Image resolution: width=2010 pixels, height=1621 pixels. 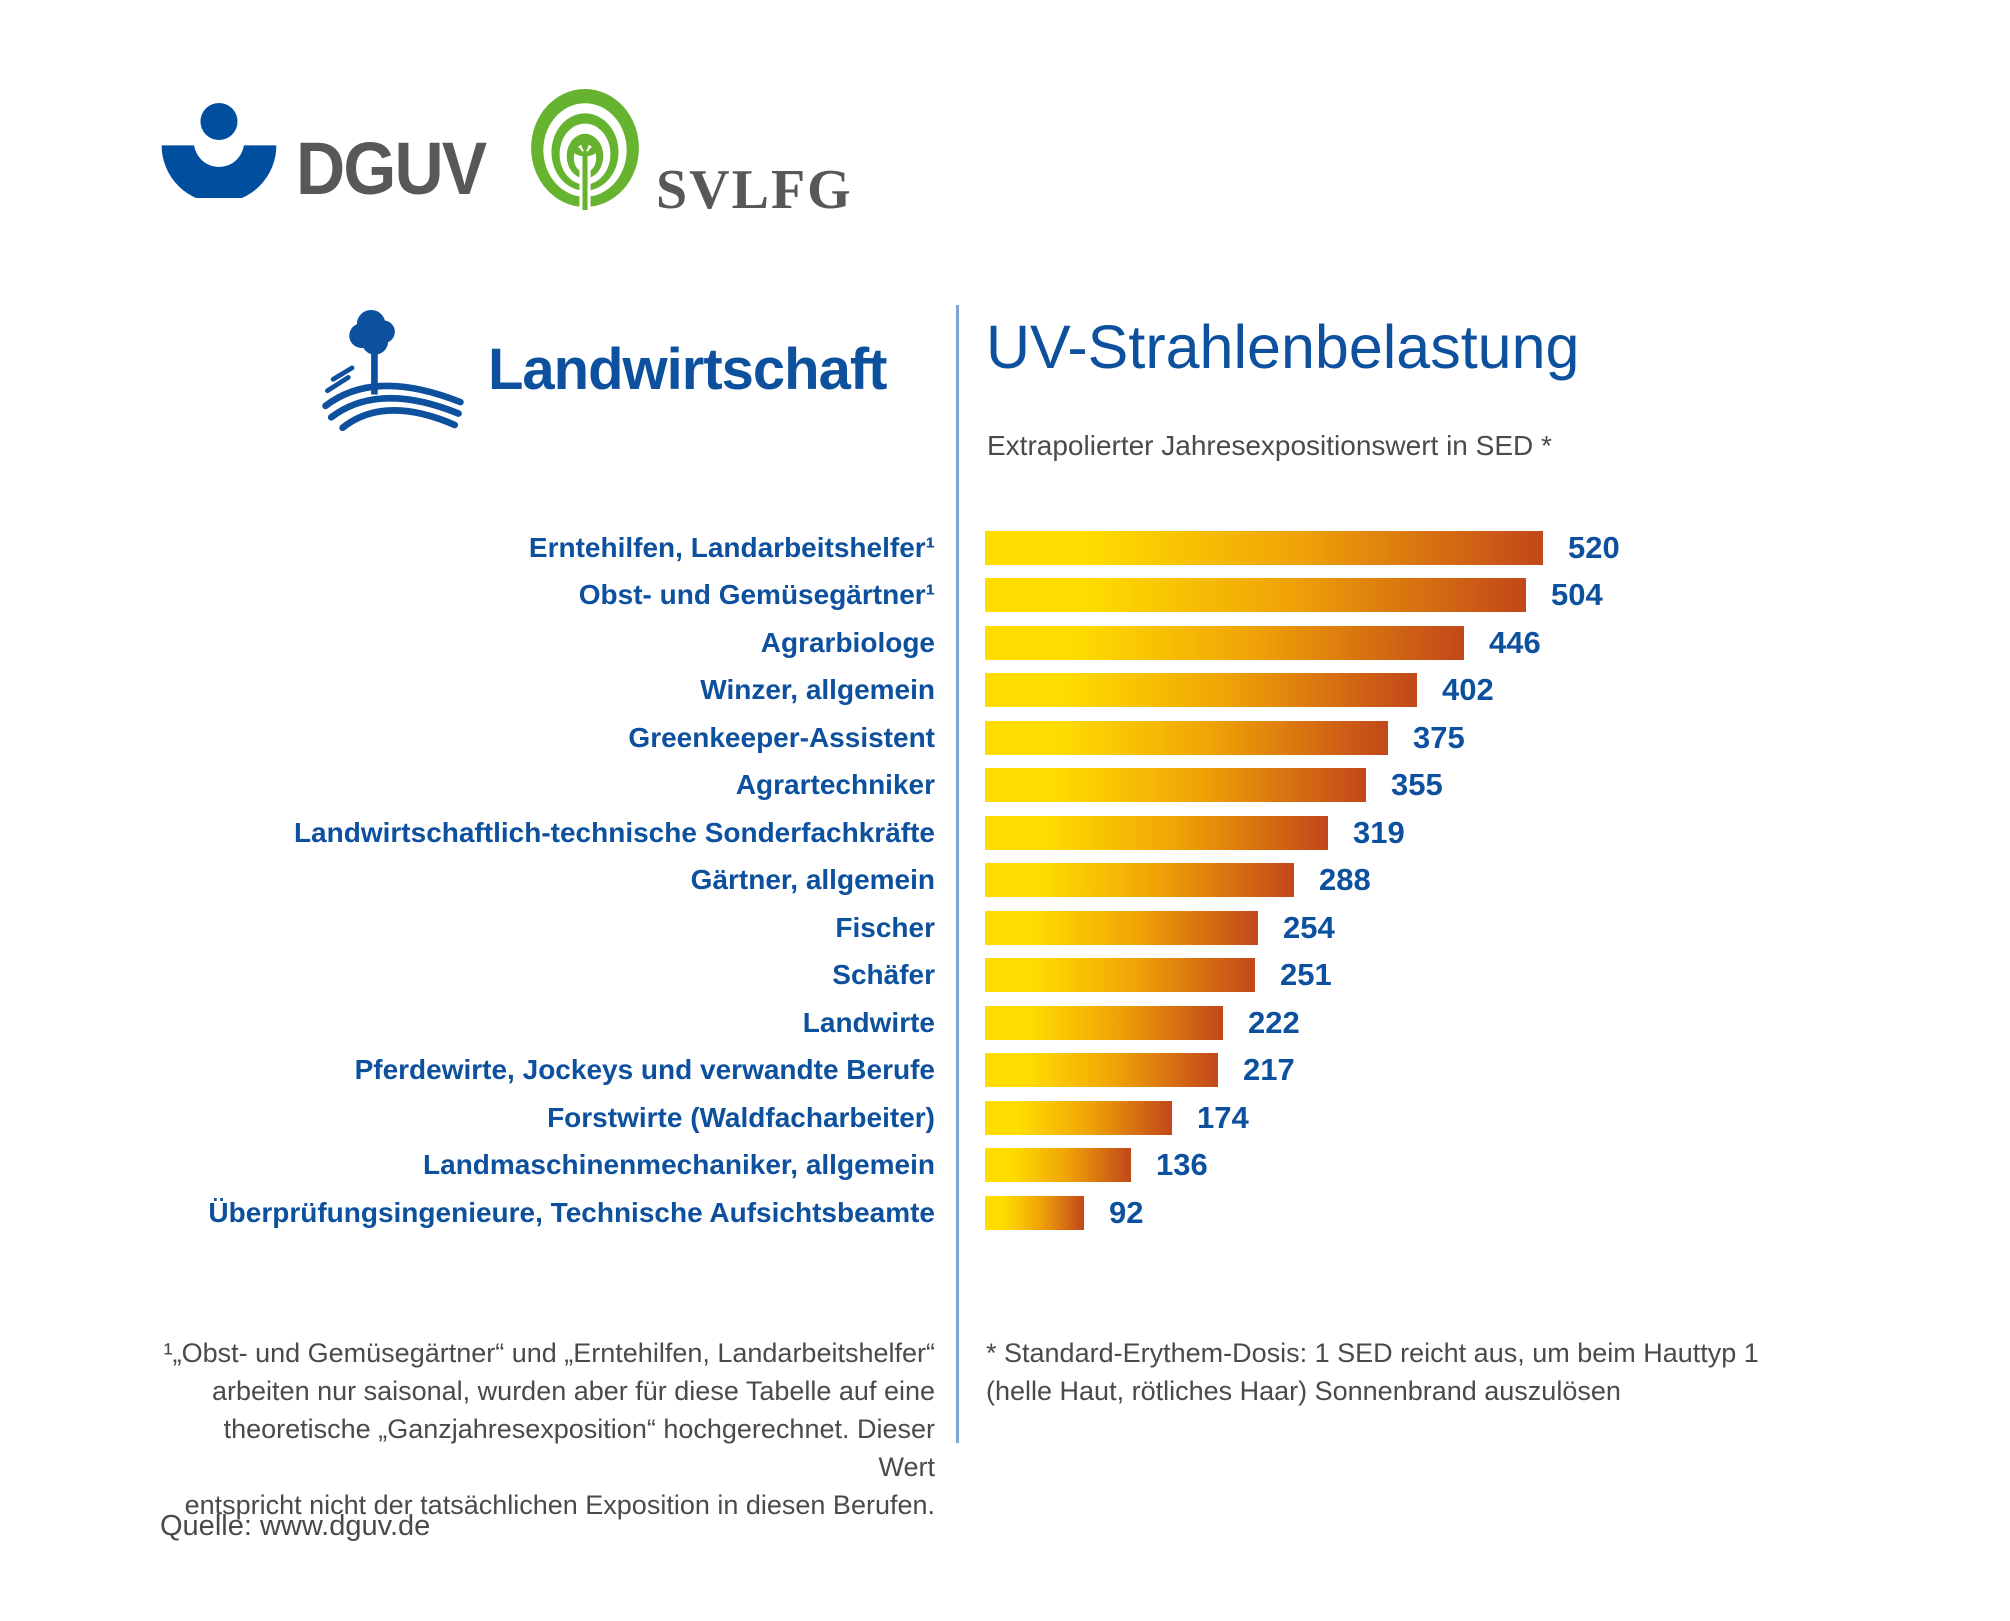 I want to click on value-label: 520, so click(x=1594, y=547).